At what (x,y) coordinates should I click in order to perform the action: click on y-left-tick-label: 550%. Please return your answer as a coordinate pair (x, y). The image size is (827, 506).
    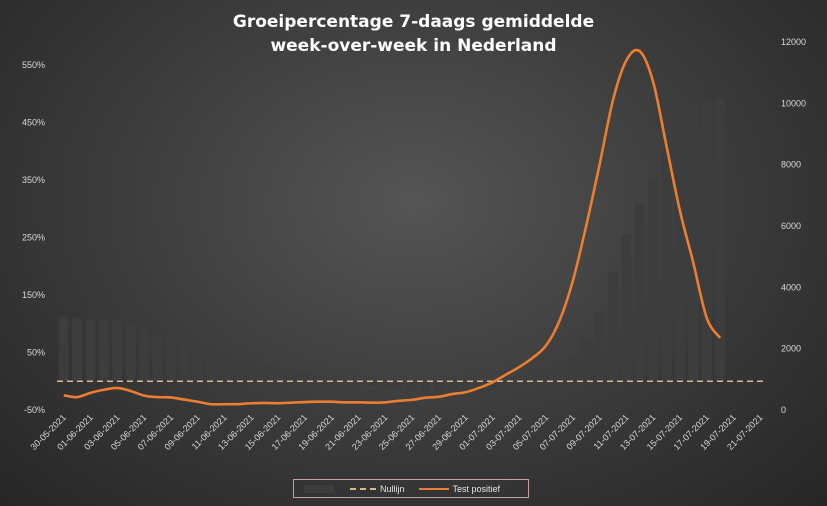
    Looking at the image, I should click on (33, 65).